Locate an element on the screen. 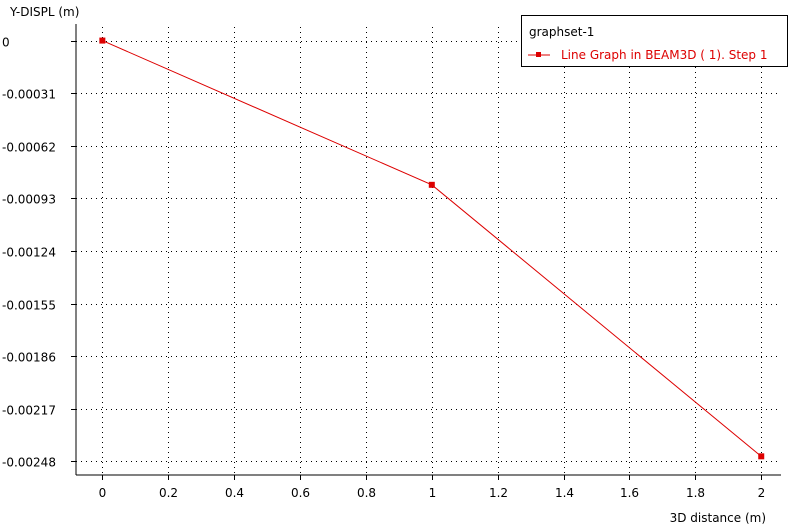 This screenshot has width=802, height=530. x-tick-label: 1 is located at coordinates (433, 493).